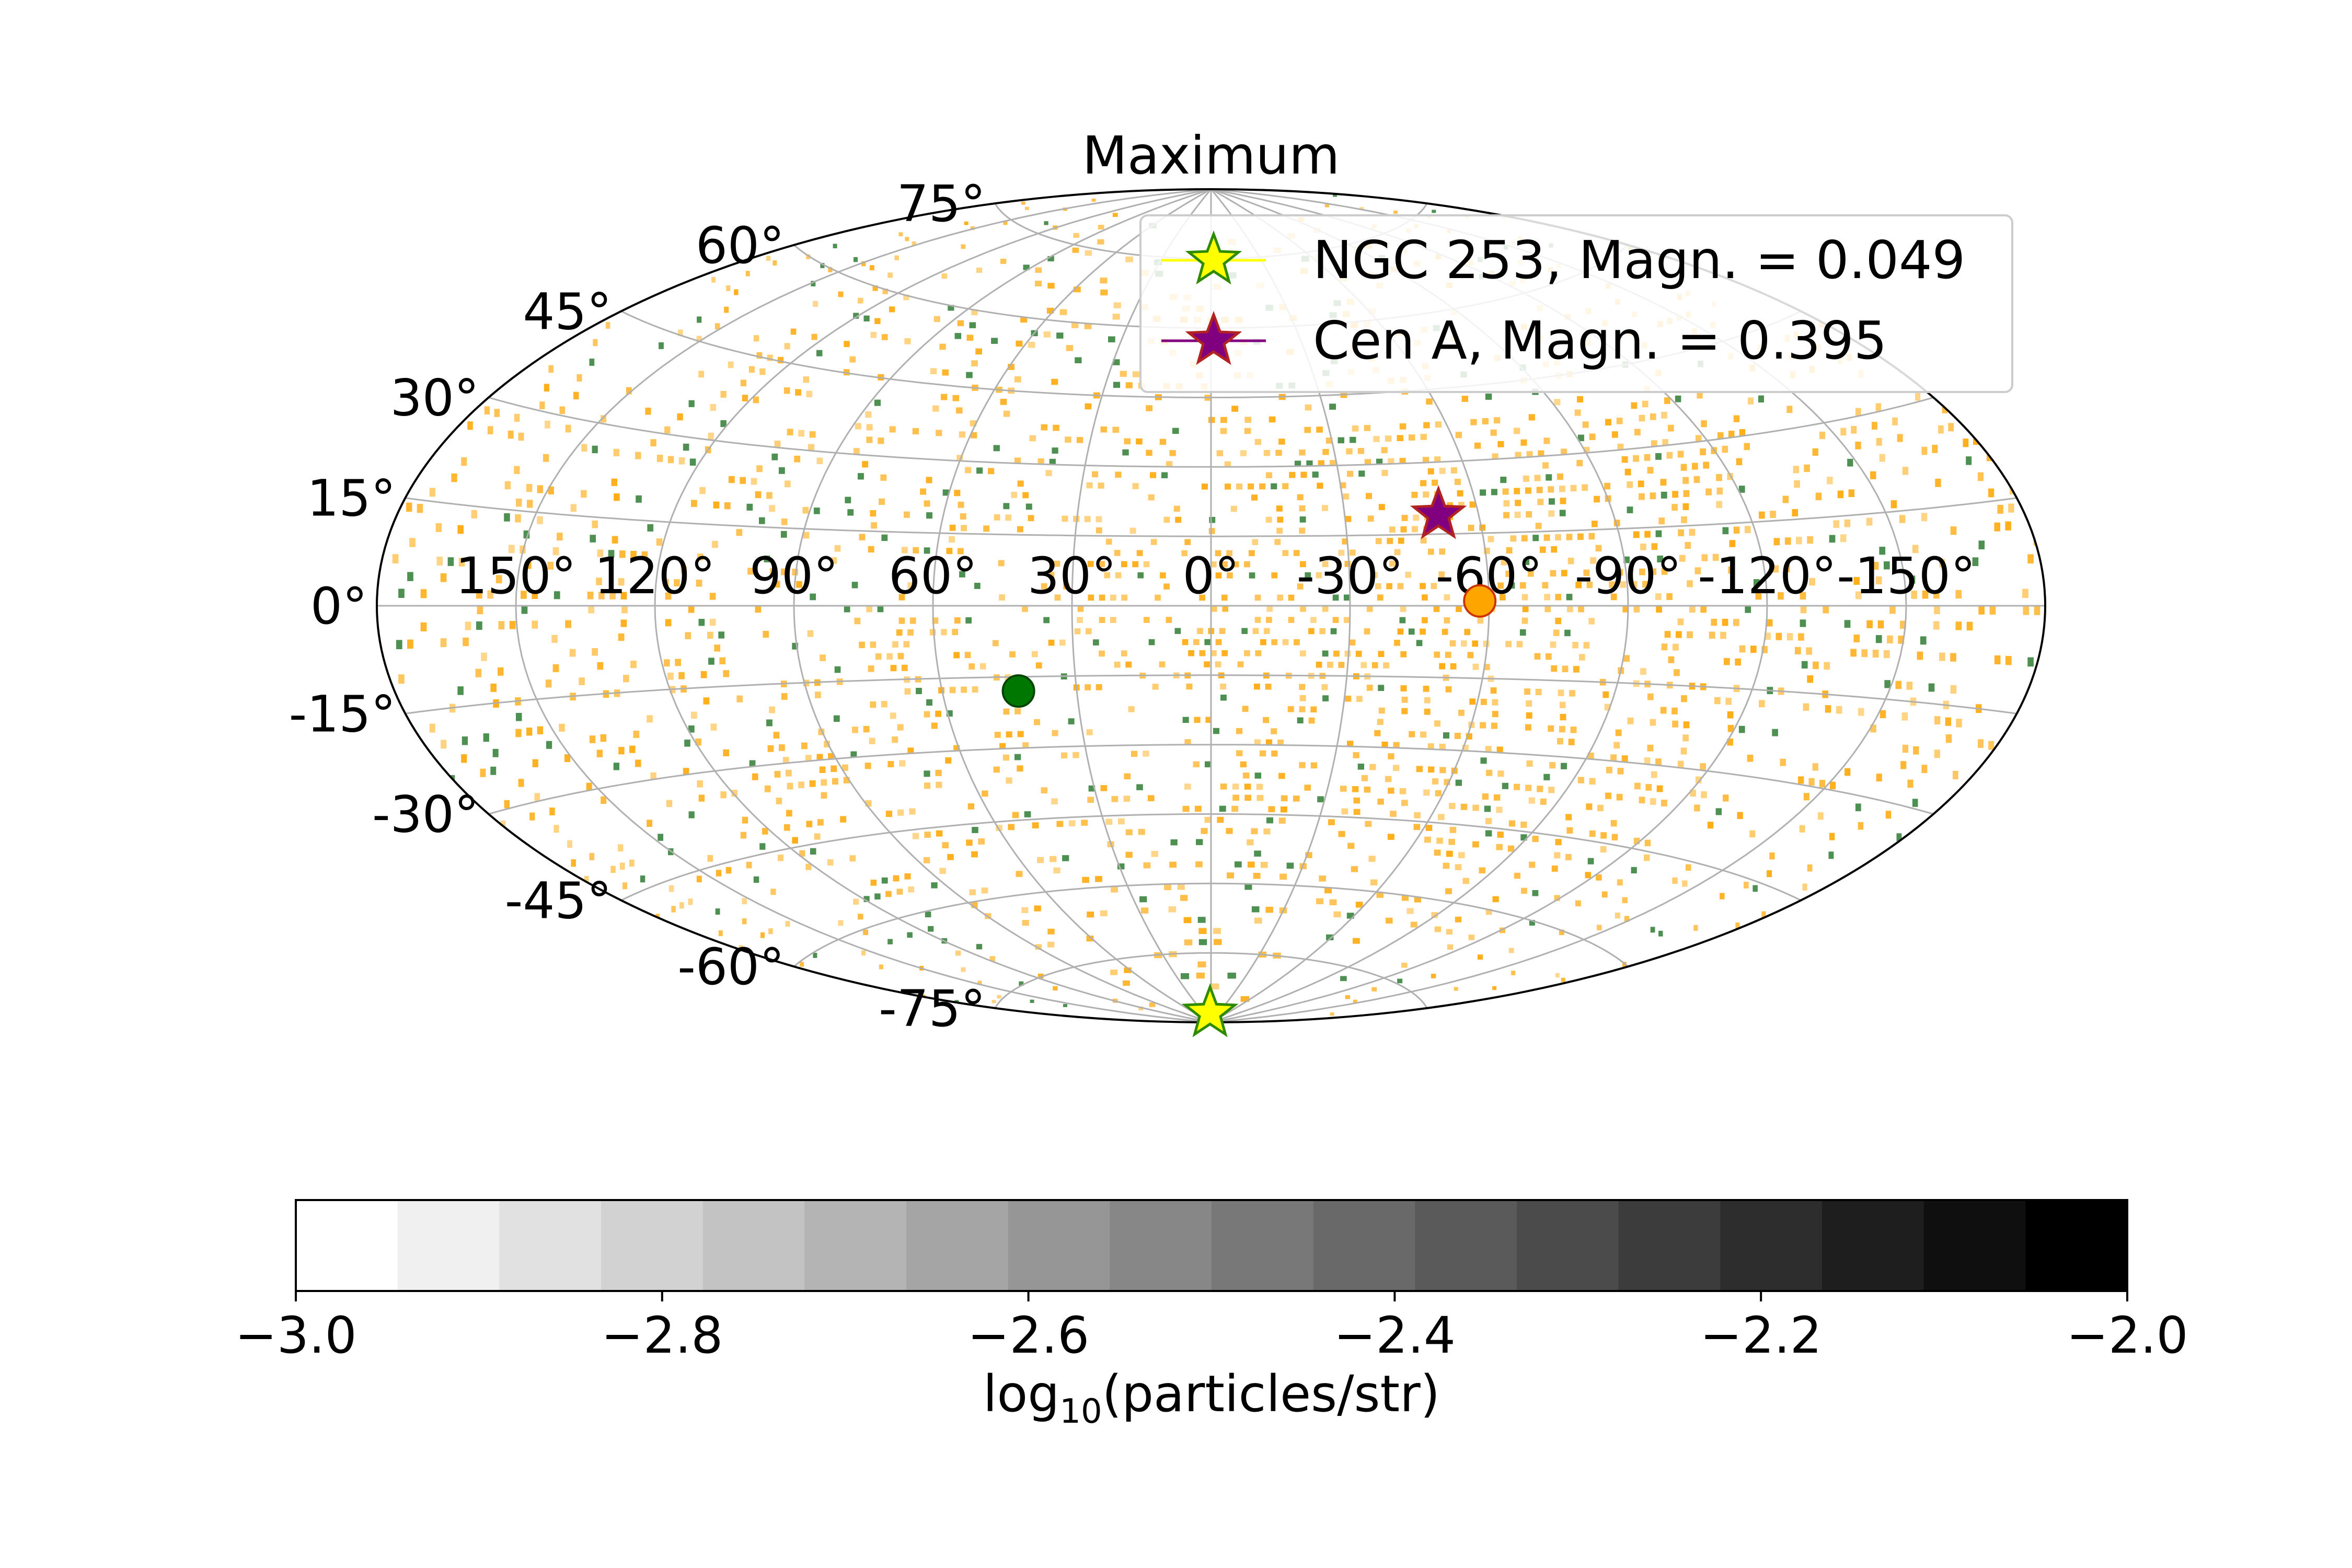 Image resolution: width=2352 pixels, height=1568 pixels. Describe the element at coordinates (425, 815) in the screenshot. I see `lat-tick-label: -30°` at that location.